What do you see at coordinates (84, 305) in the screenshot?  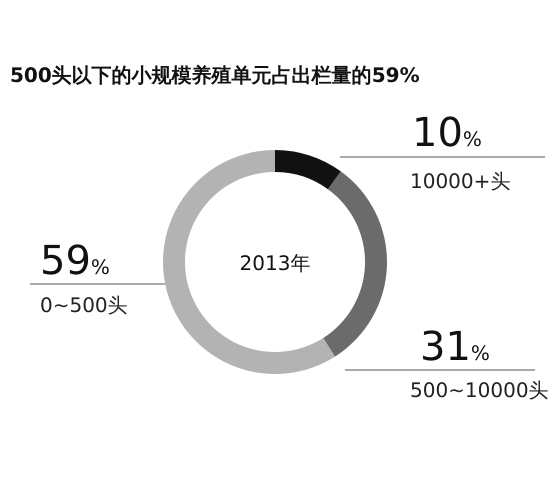 I see `slice-label: 0~500头` at bounding box center [84, 305].